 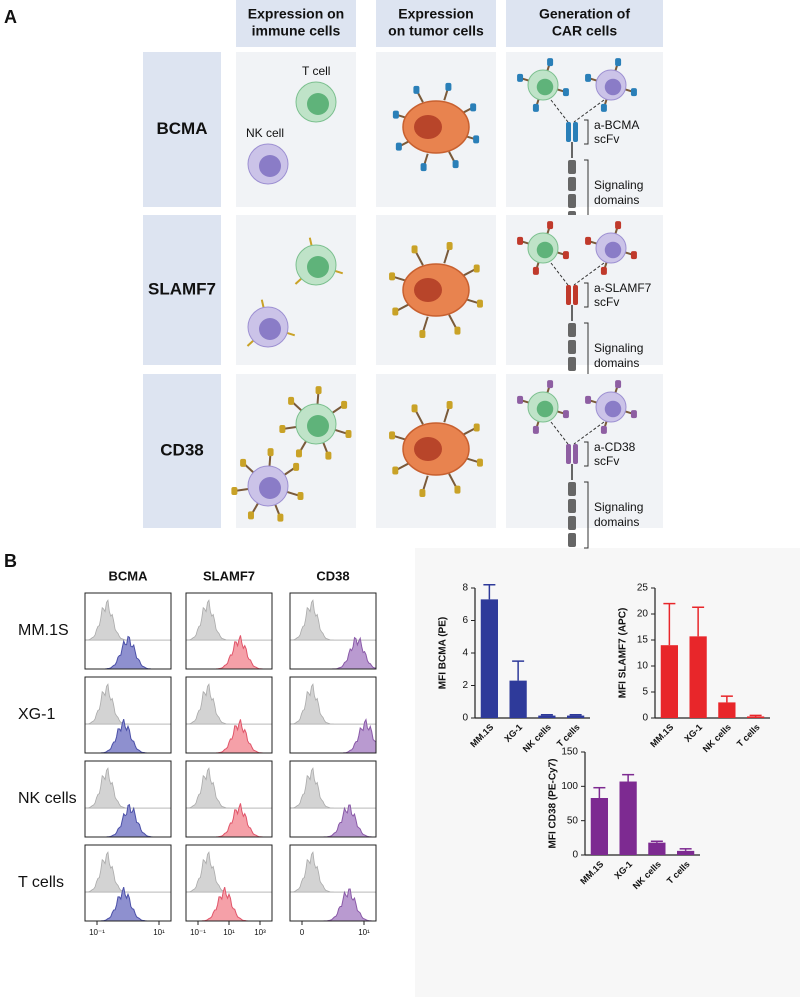 I want to click on cell-label: NK cell, so click(x=265, y=133).